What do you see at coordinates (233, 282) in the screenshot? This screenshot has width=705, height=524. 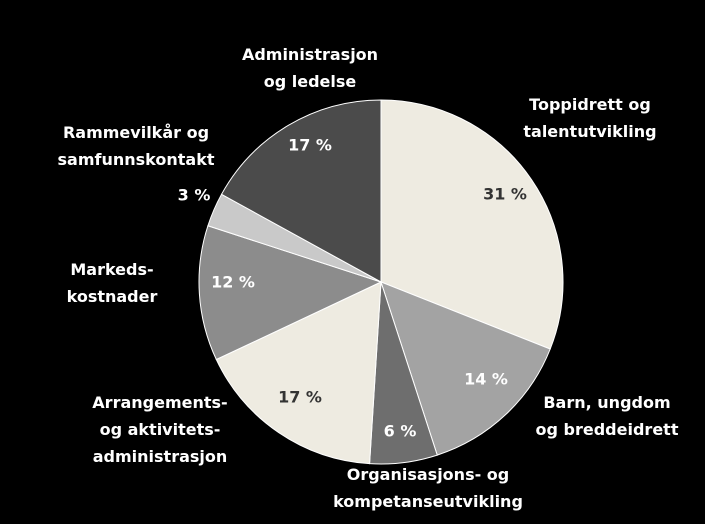 I see `value-label: 12 %` at bounding box center [233, 282].